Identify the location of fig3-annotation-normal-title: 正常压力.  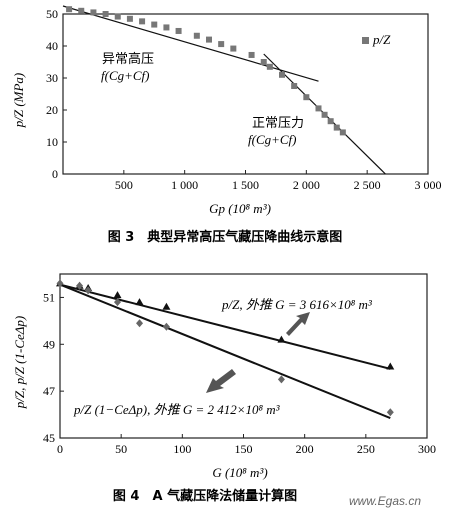
(278, 123).